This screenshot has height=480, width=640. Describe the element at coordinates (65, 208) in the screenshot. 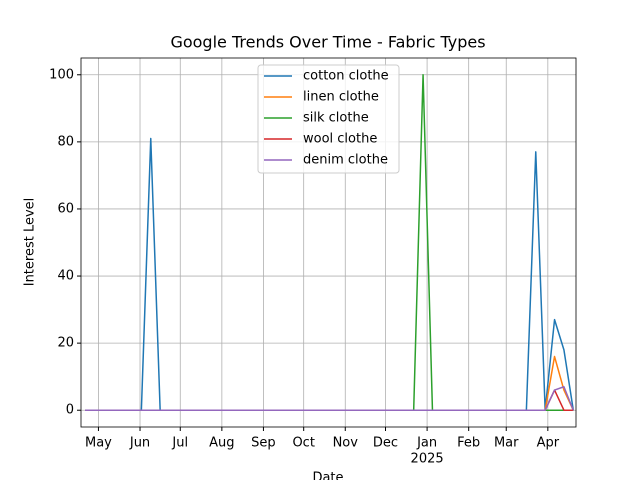

I see `y-tick-label: 60` at that location.